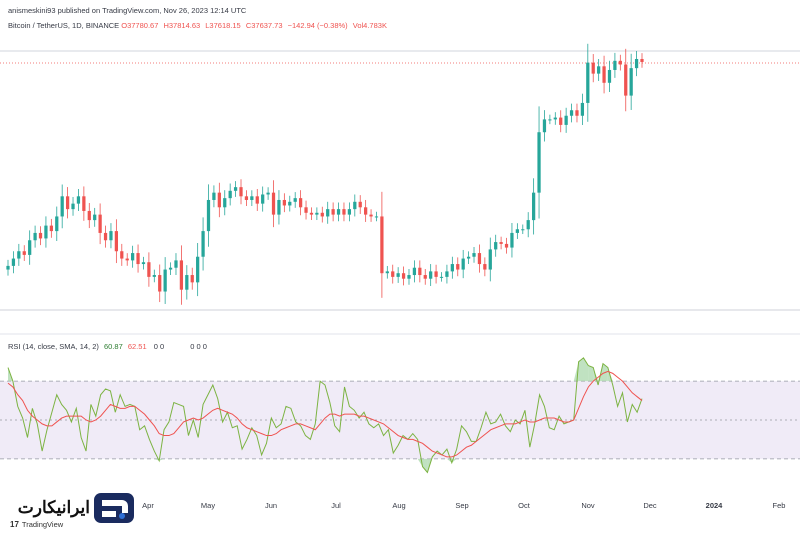 Image resolution: width=800 pixels, height=533 pixels. What do you see at coordinates (398, 505) in the screenshot?
I see `x-tick-label: Aug` at bounding box center [398, 505].